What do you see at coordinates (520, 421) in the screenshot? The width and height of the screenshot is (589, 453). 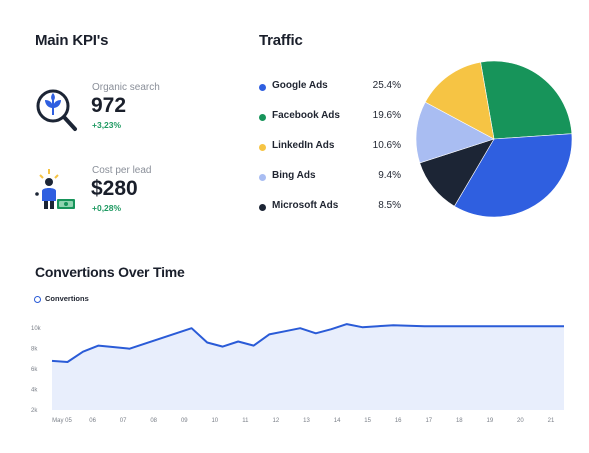 I see `x-tick-label: 20` at bounding box center [520, 421].